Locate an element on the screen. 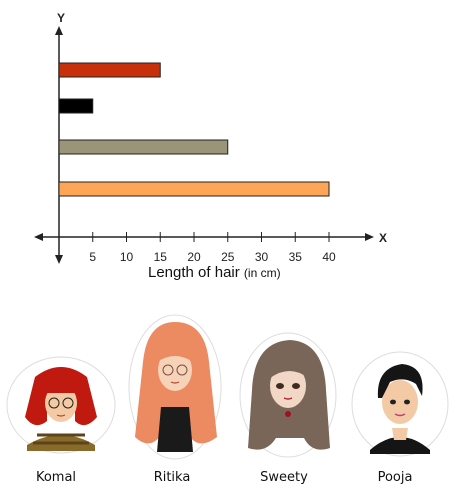  y-axis-letter: Y is located at coordinates (61, 18).